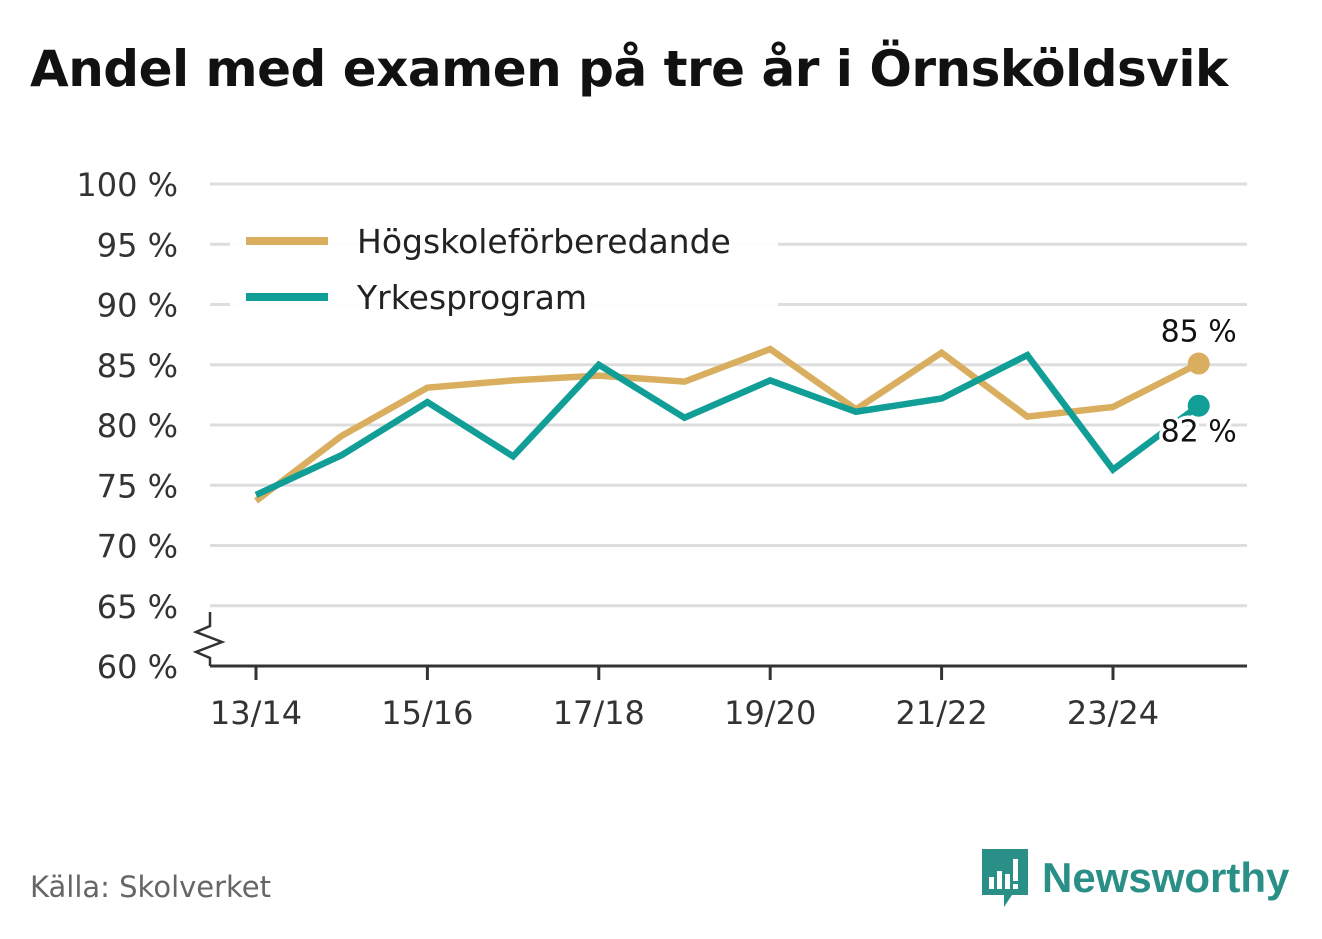 Image resolution: width=1322 pixels, height=939 pixels. What do you see at coordinates (1166, 877) in the screenshot?
I see `brand-name: Newsworthy` at bounding box center [1166, 877].